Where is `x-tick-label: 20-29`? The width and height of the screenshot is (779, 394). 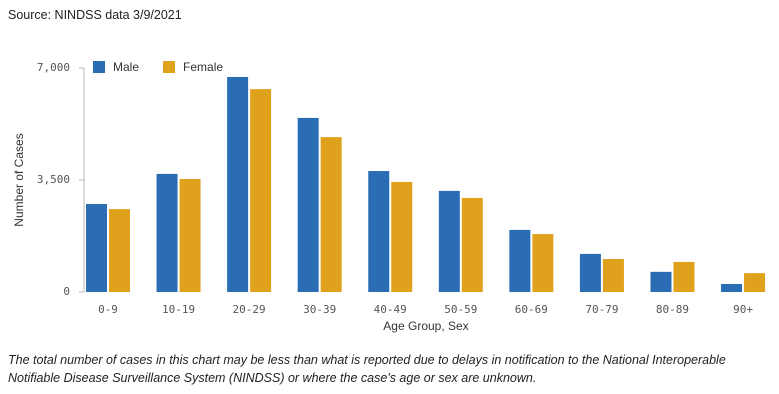
x-tick-label: 20-29 is located at coordinates (249, 309).